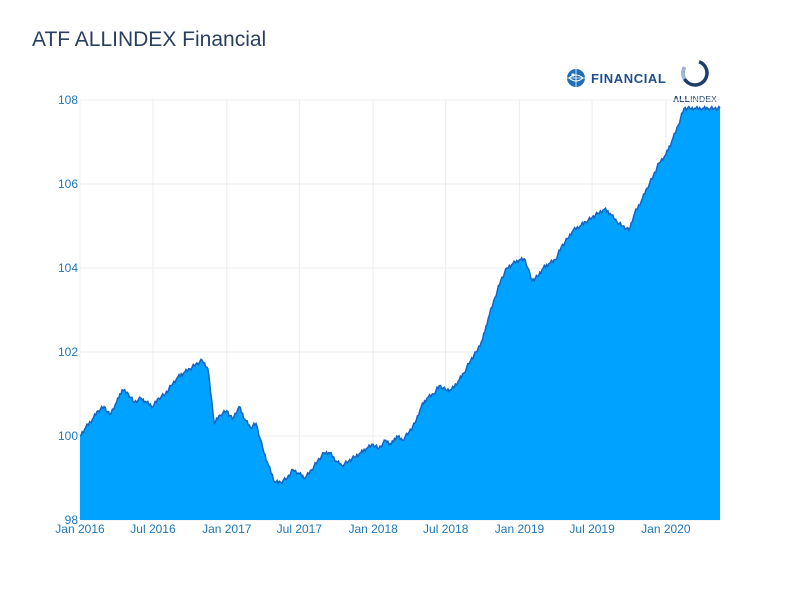  I want to click on y-tick-label: 100, so click(68, 436).